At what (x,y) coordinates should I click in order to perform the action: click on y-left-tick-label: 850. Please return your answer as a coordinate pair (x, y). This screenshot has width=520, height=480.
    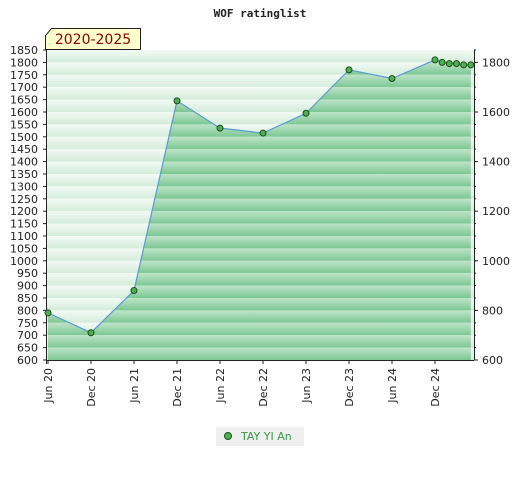
    Looking at the image, I should click on (27, 298).